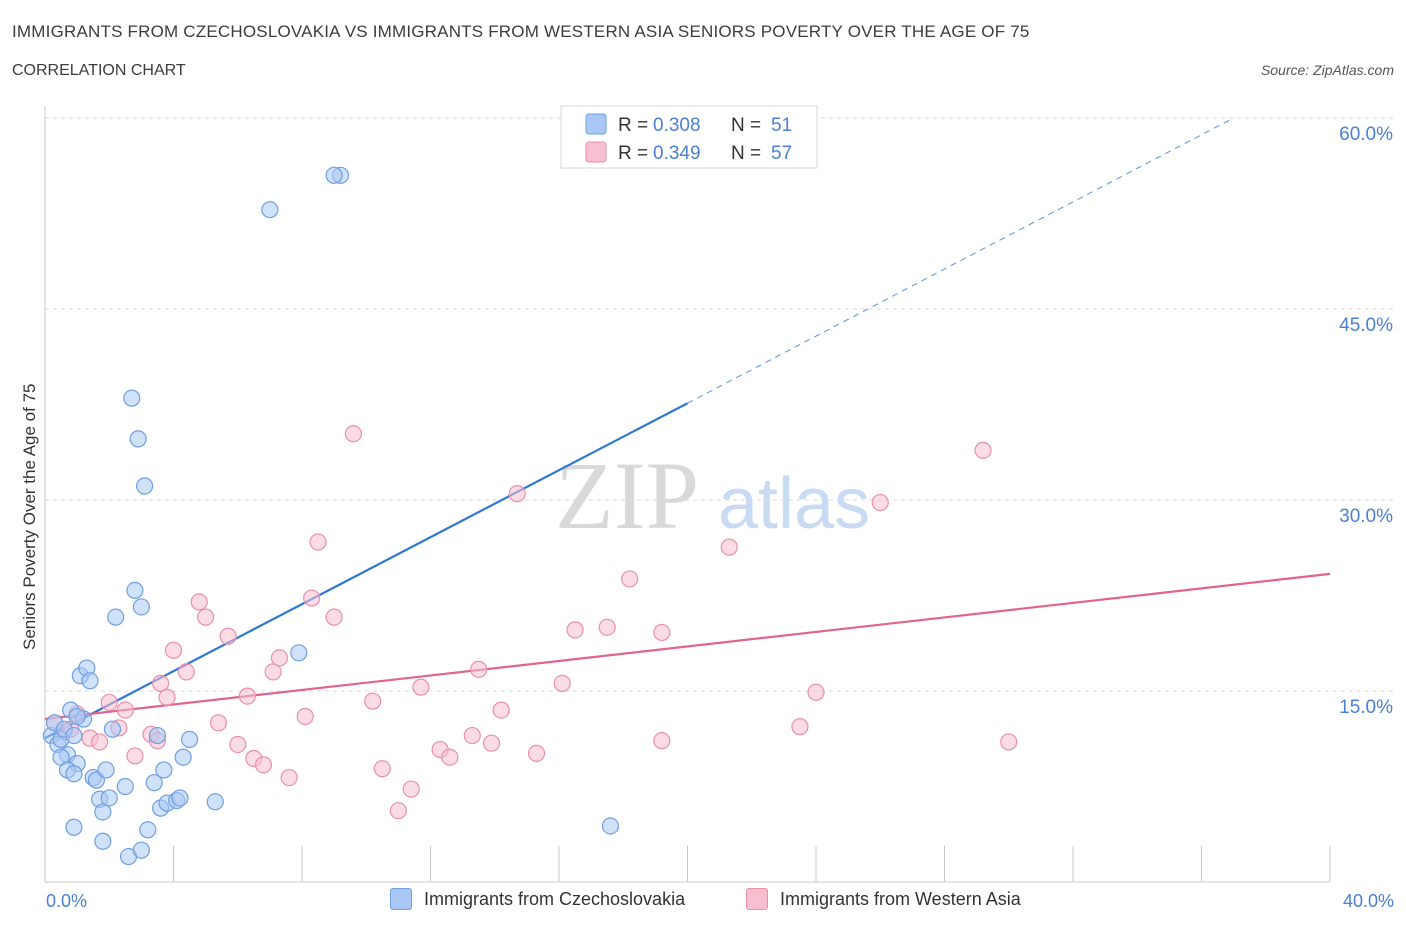  Describe the element at coordinates (1366, 325) in the screenshot. I see `y-tick-label: 45.0%` at that location.